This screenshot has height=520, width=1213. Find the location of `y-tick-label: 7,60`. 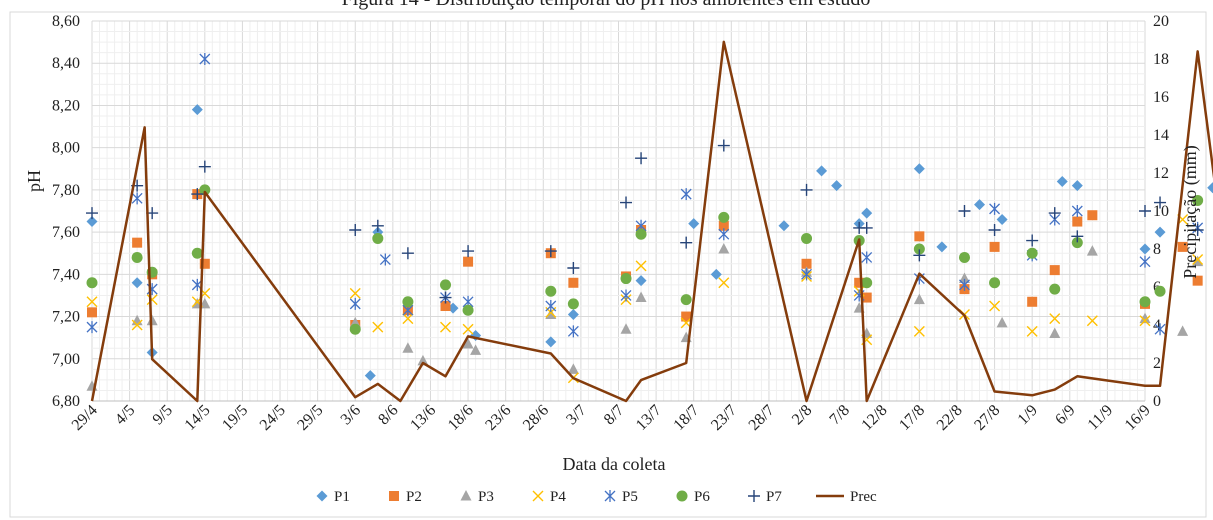

y-tick-label: 7,60 is located at coordinates (66, 232).